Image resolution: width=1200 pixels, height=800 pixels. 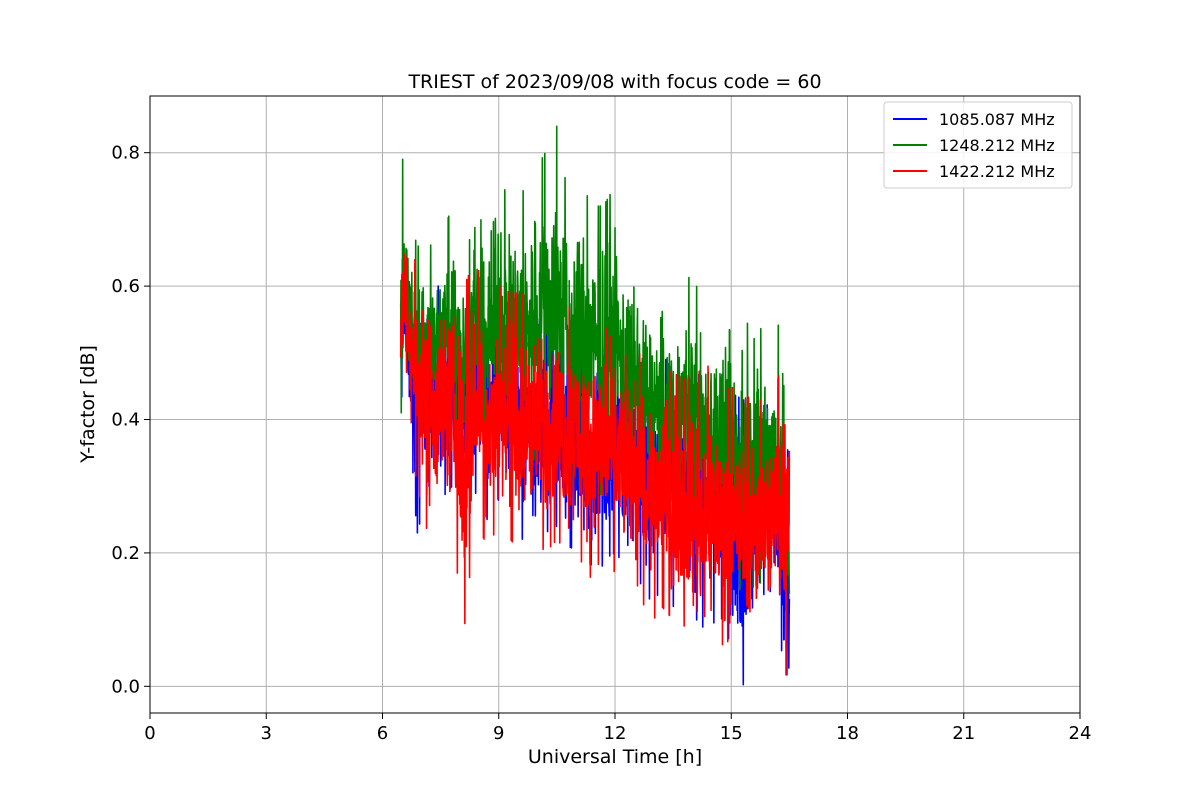 I want to click on y-tick-label: 0.4, so click(x=125, y=420).